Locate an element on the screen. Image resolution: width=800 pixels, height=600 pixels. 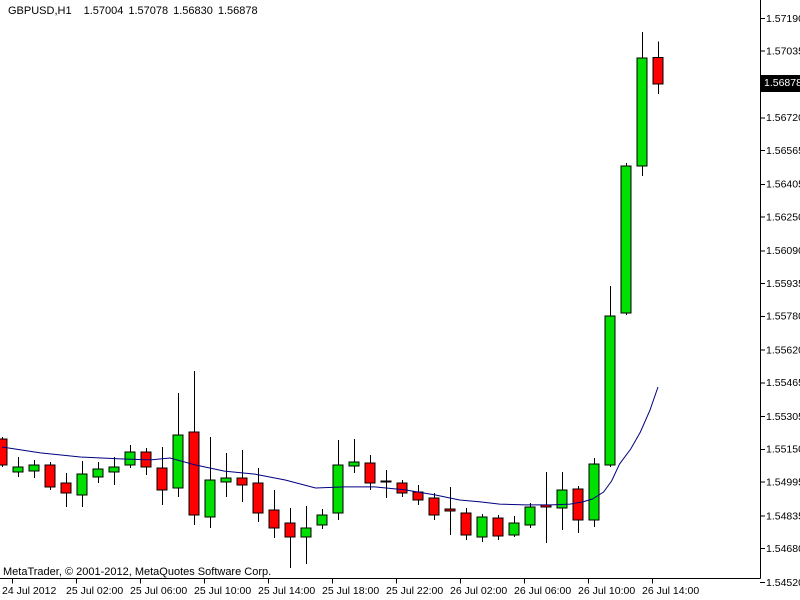
price-axis-label: 1.55935 is located at coordinates (783, 284).